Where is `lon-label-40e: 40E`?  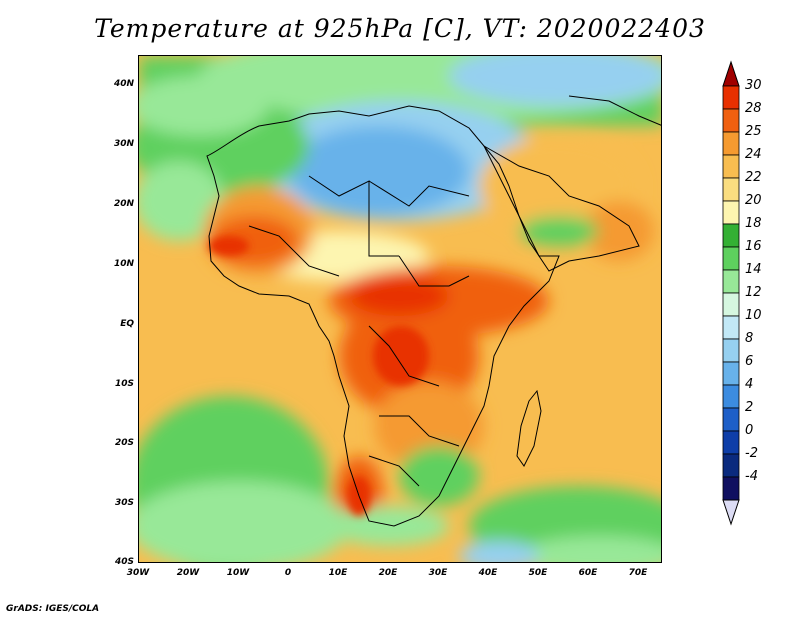
lon-label-40e: 40E is located at coordinates (488, 573).